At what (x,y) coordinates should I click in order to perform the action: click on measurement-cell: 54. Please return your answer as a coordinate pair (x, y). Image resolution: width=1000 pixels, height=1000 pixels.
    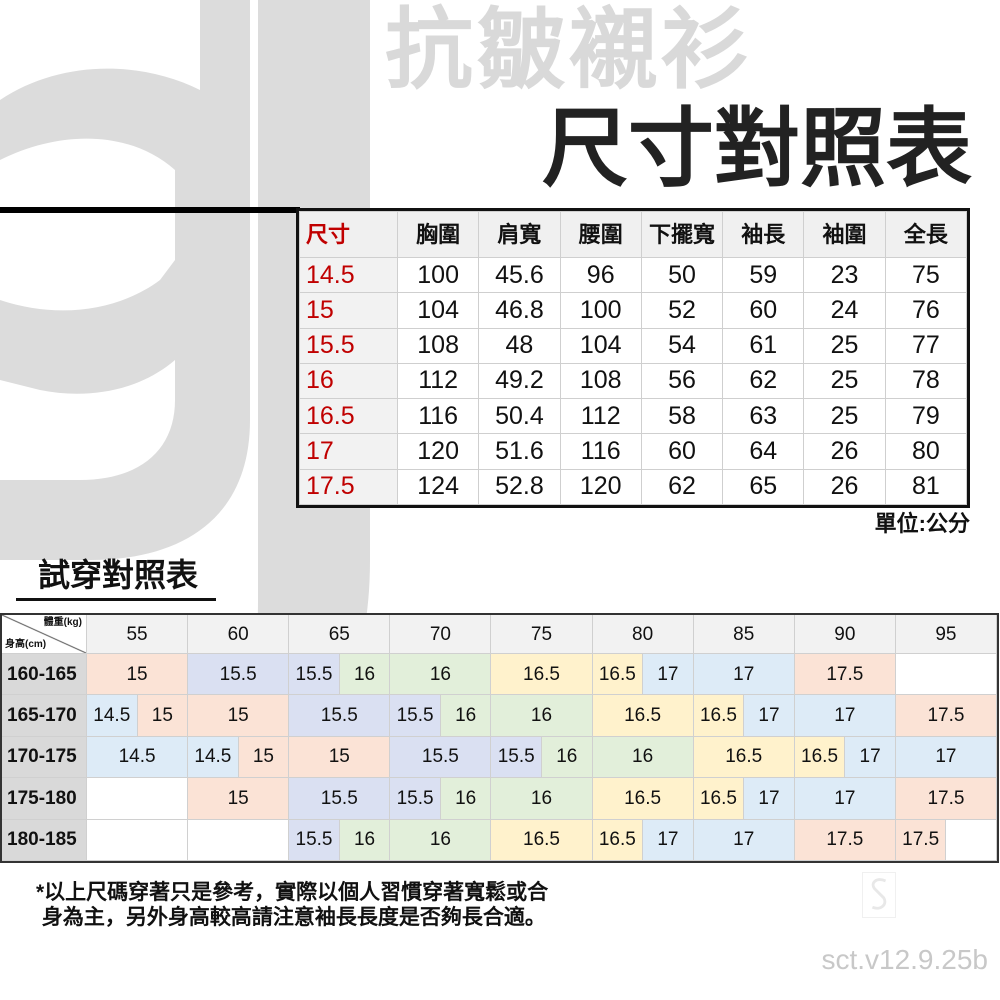
    Looking at the image, I should click on (682, 345).